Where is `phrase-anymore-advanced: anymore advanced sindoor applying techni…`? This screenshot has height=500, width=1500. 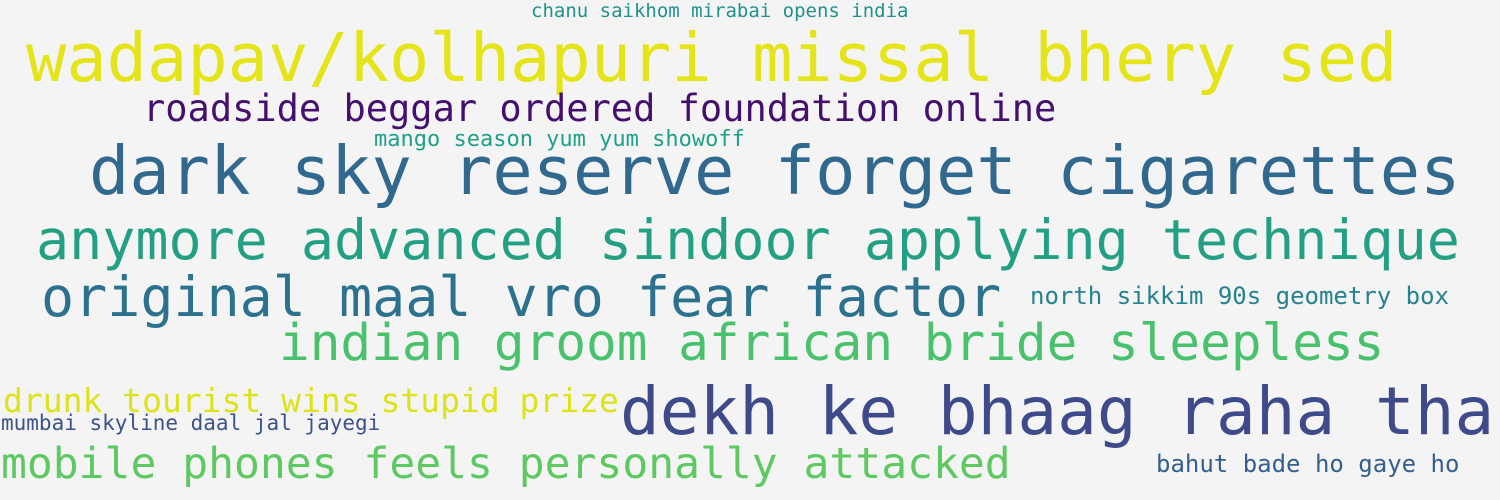
phrase-anymore-advanced: anymore advanced sindoor applying techni… is located at coordinates (748, 240).